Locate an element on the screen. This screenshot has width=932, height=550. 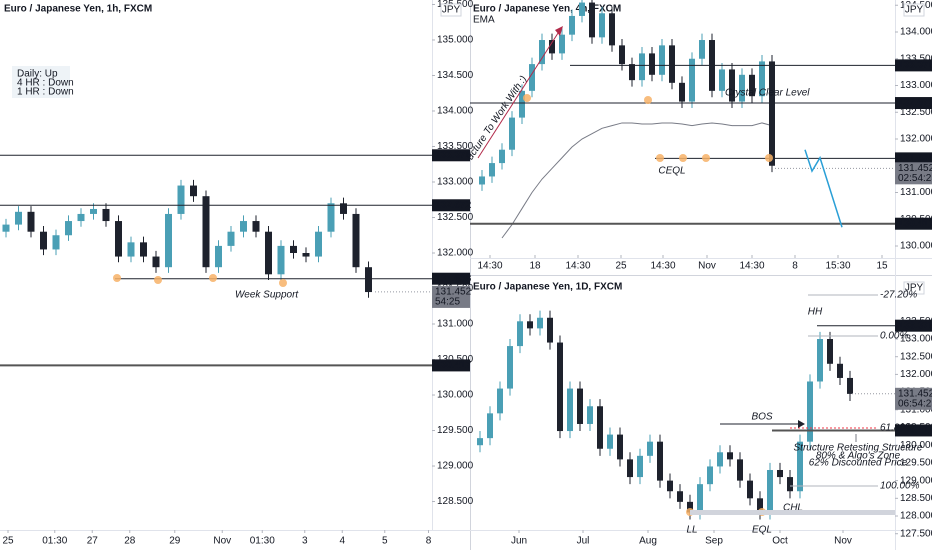
annotation: Crystal Clear Level is located at coordinates (767, 93).